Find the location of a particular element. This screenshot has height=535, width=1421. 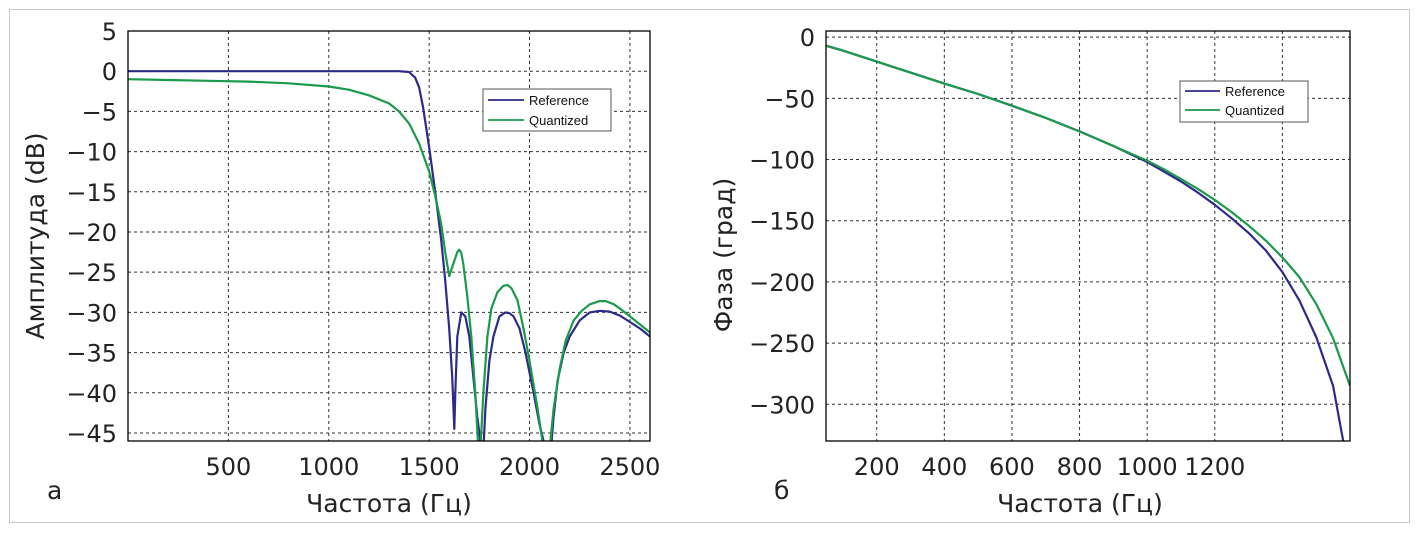

phase-x-tick-label: 1200 is located at coordinates (1214, 467).